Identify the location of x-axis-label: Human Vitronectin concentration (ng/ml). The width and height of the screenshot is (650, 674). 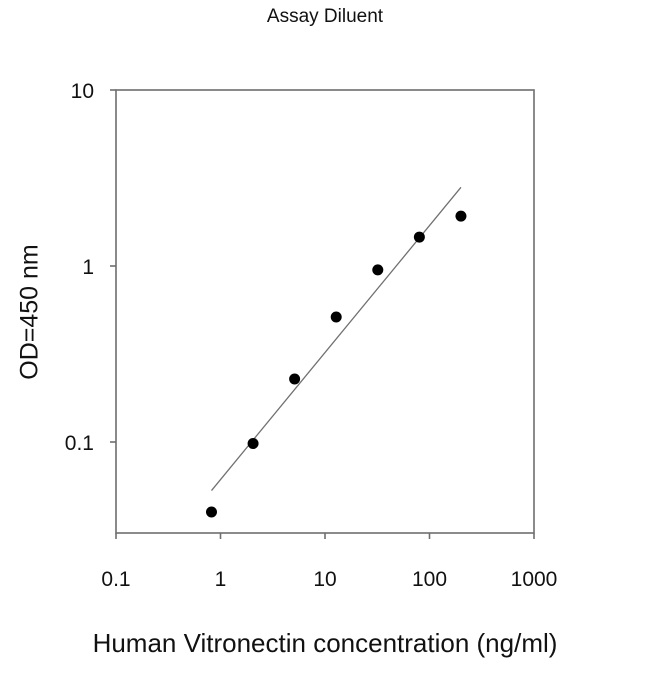
(325, 643).